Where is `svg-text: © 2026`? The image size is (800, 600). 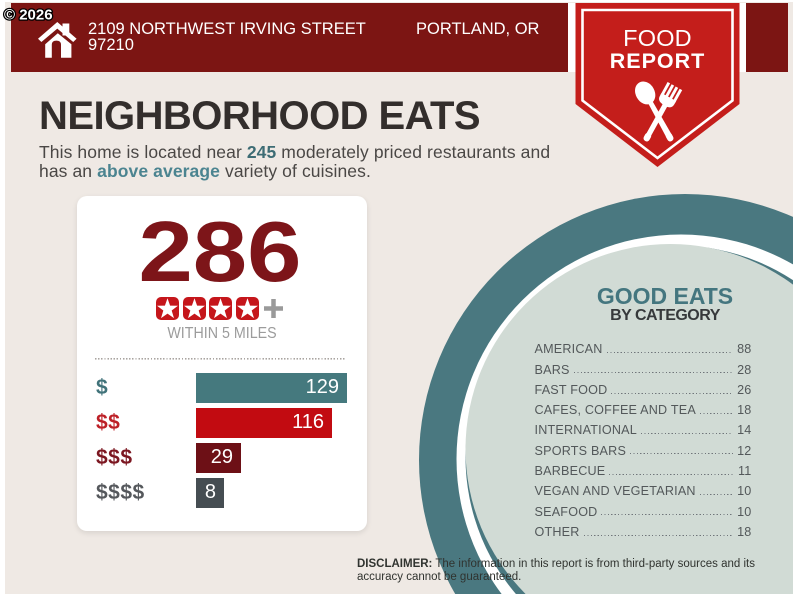
svg-text: © 2026 is located at coordinates (28, 15).